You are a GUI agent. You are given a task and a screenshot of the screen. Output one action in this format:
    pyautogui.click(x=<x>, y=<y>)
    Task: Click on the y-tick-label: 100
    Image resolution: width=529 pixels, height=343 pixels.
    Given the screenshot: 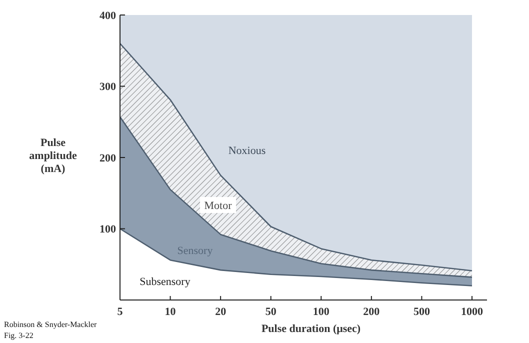 What is the action you would take?
    pyautogui.click(x=108, y=230)
    